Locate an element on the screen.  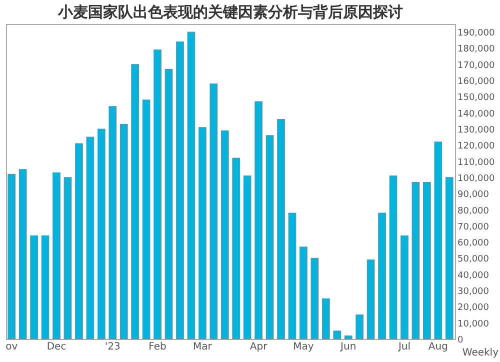
y-tick-label: 110,000 is located at coordinates (476, 163).